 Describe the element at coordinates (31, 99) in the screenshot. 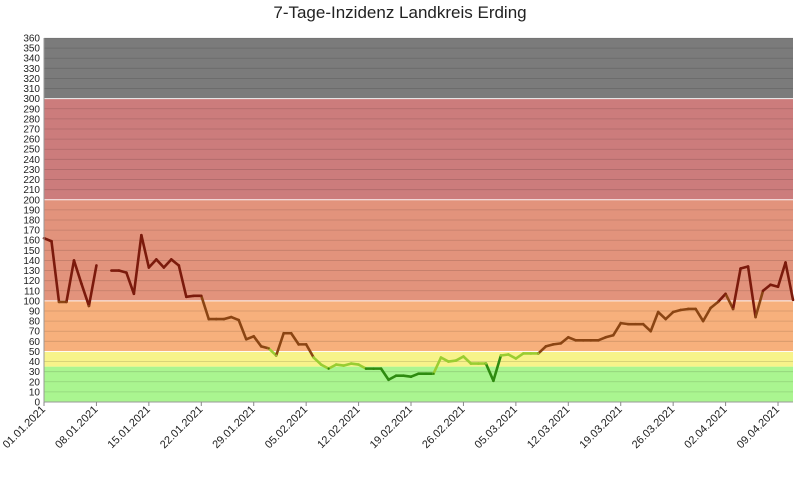

I see `y-tick-label: 300` at that location.